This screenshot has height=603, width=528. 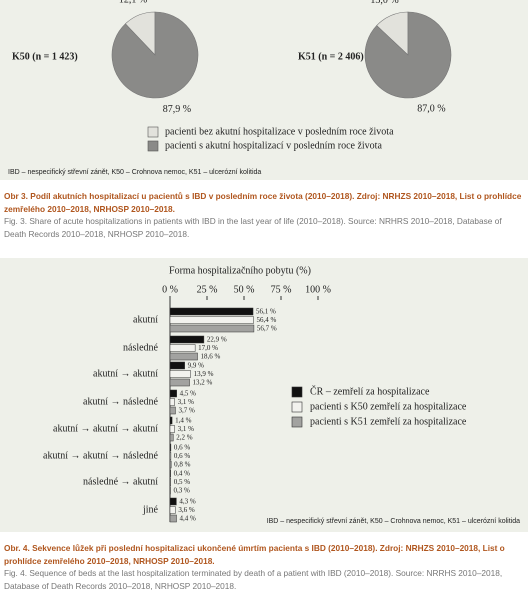 I want to click on value-label: 0,8 %, so click(x=182, y=465).